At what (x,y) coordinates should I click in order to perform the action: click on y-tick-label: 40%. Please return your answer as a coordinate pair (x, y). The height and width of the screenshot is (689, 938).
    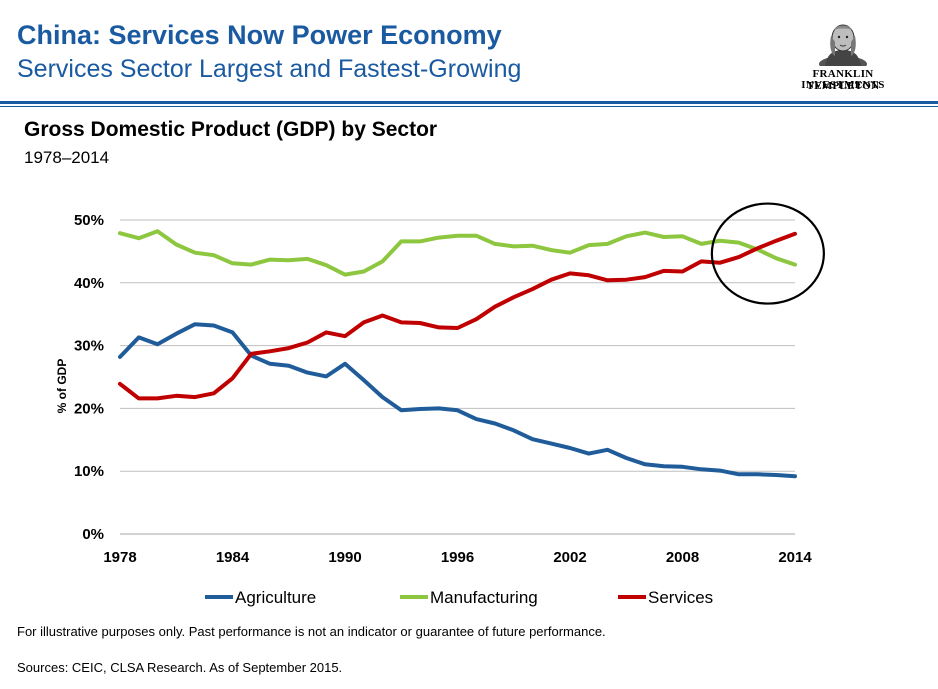
    Looking at the image, I should click on (89, 283).